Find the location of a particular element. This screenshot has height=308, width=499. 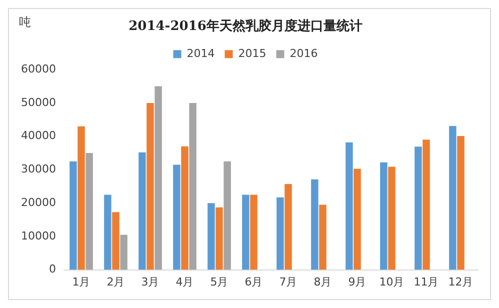

y-tick-label: 10000 is located at coordinates (38, 235).